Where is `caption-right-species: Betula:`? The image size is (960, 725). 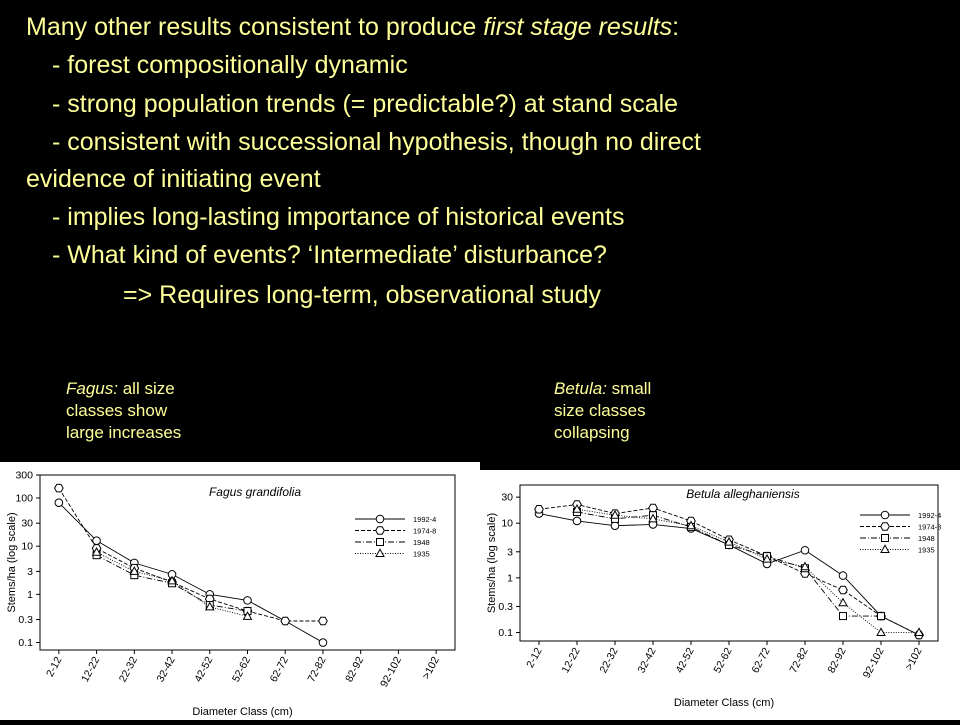
caption-right-species: Betula: is located at coordinates (580, 388).